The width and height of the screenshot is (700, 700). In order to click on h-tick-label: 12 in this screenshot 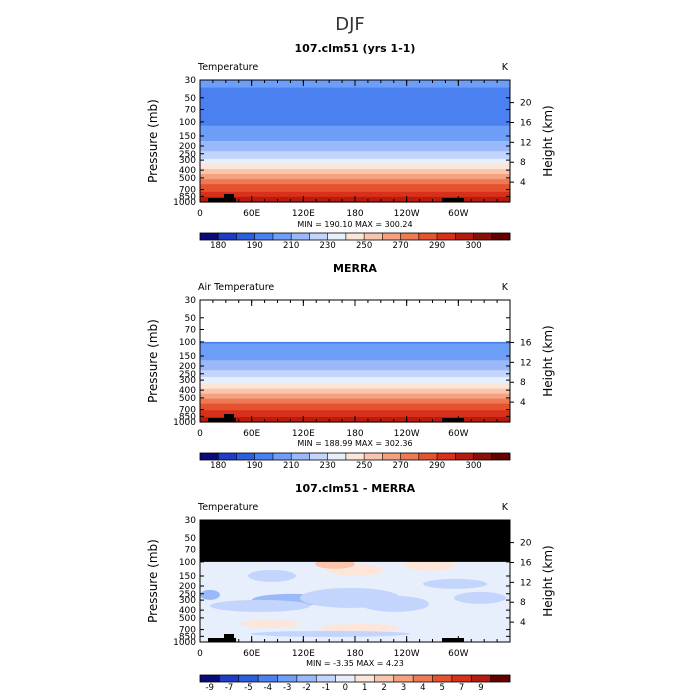, I will do `click(525, 583)`.